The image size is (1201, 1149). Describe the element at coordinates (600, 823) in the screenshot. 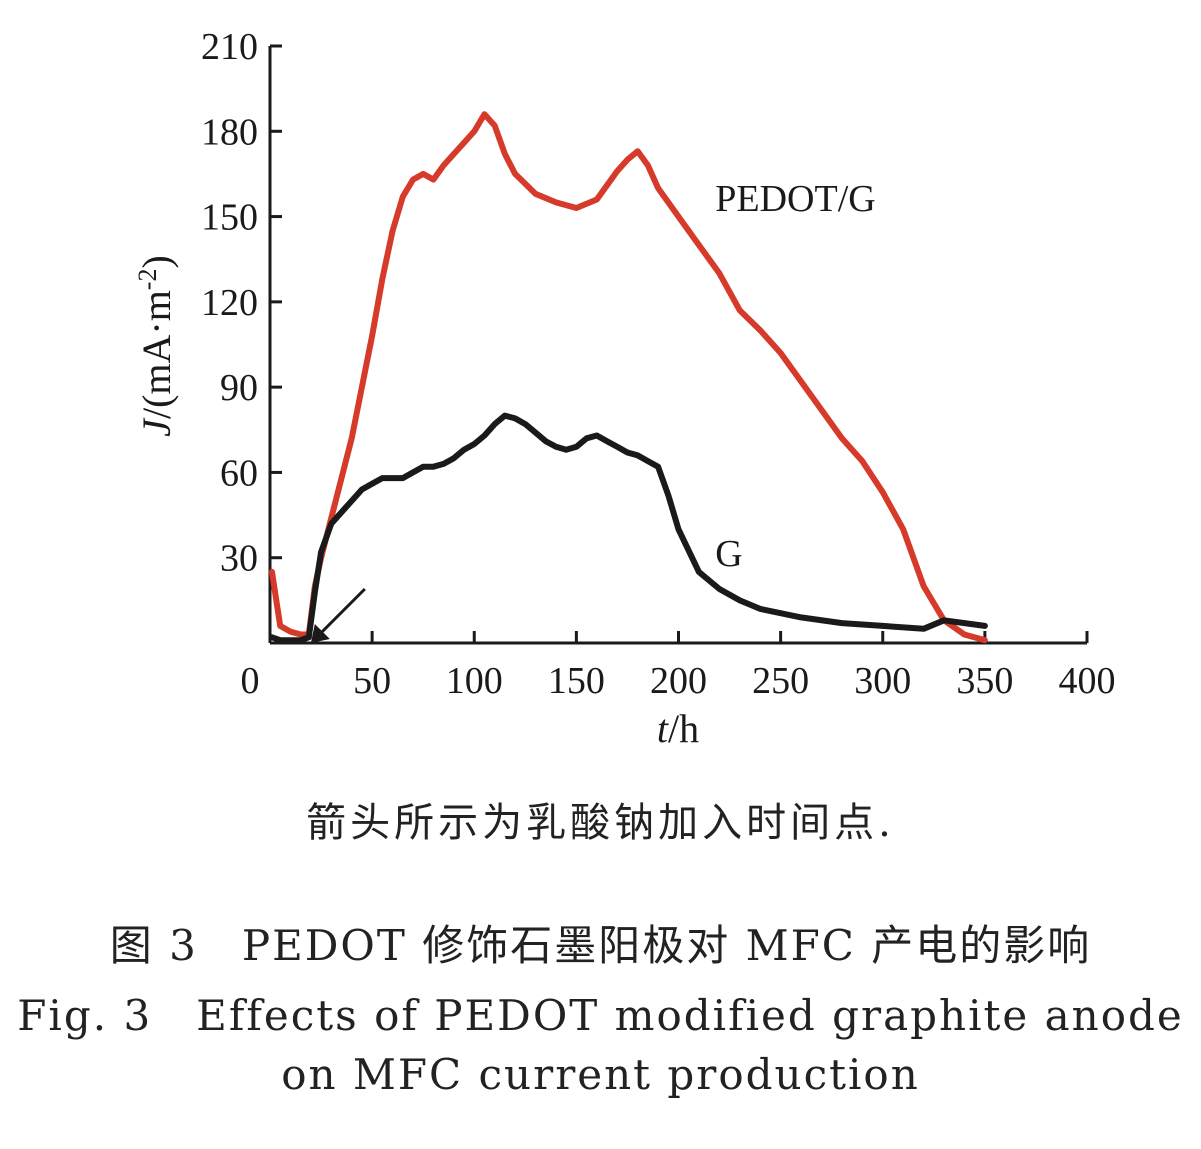

I see `chart-note: 箭头所示为乳酸钠加入时间点.` at that location.